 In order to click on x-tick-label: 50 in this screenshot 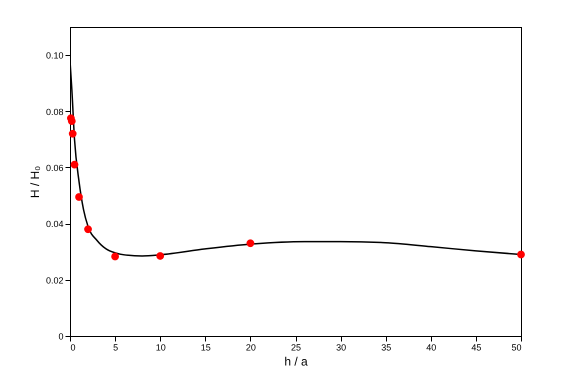, I will do `click(516, 347)`.